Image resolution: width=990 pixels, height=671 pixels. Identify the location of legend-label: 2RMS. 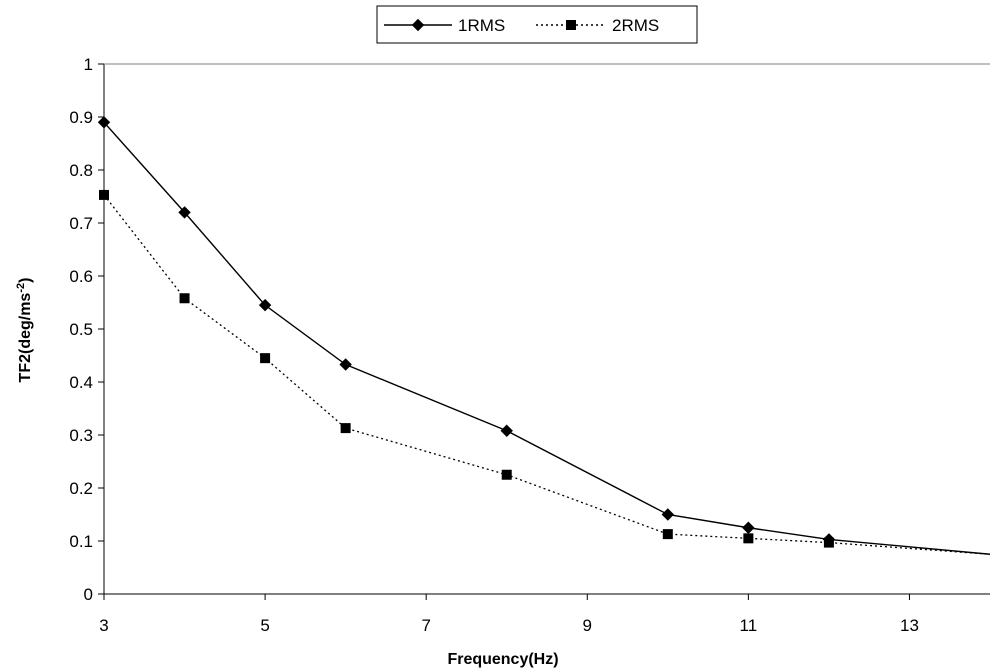
(635, 25).